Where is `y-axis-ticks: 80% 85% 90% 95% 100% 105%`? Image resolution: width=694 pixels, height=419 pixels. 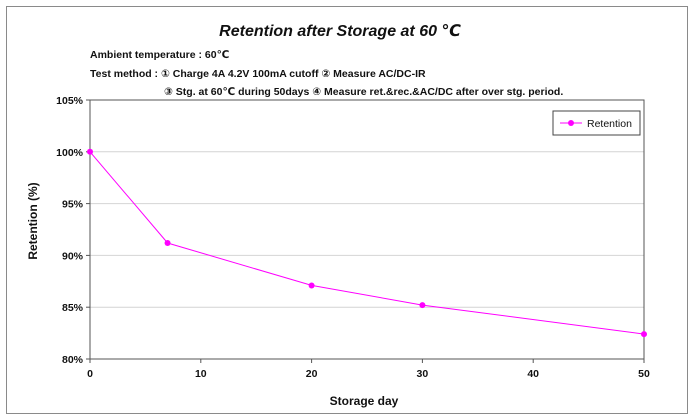 y-axis-ticks: 80% 85% 90% 95% 100% 105% is located at coordinates (73, 230).